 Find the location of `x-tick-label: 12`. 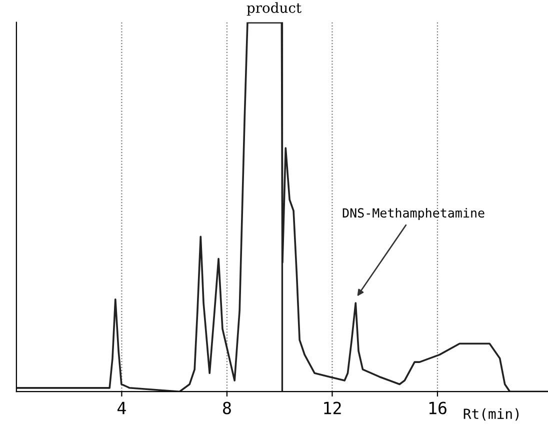

x-tick-label: 12 is located at coordinates (332, 408).